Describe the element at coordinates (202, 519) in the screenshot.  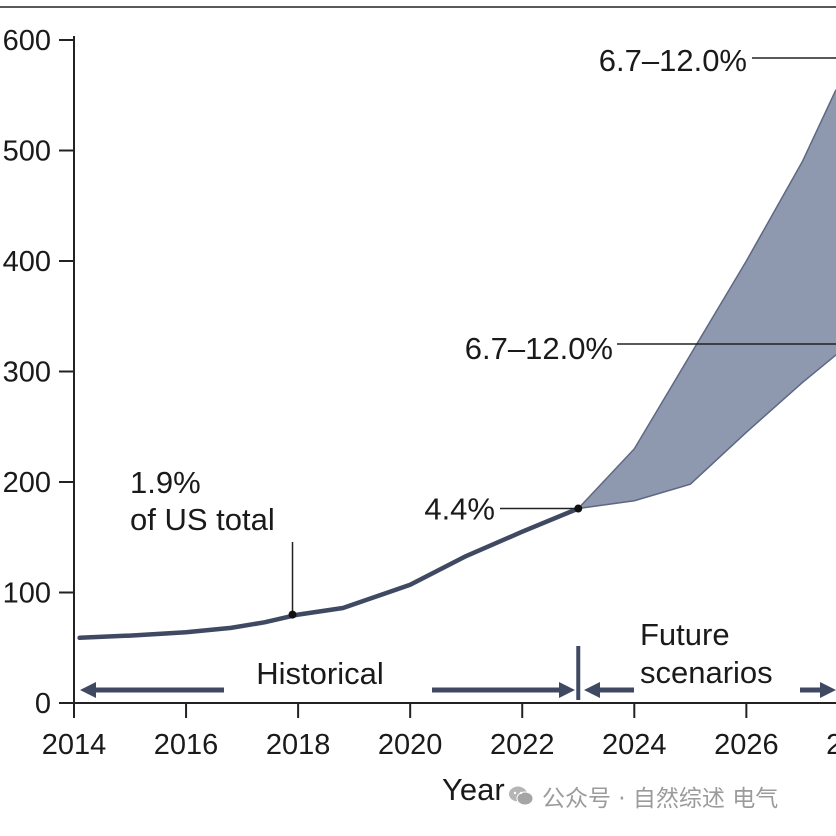
I see `annotation-label: of US total` at that location.